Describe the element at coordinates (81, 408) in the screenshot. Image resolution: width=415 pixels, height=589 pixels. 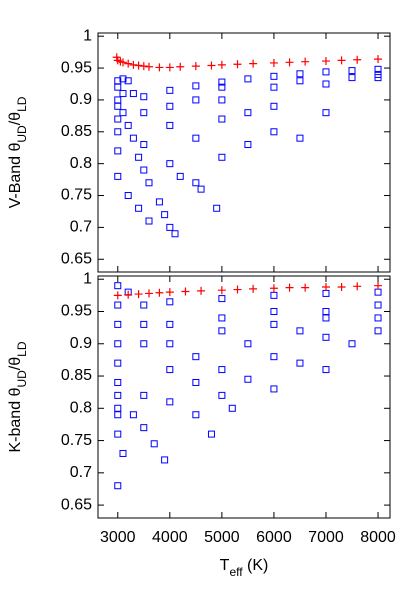
I see `y-tick-label: 0.8` at that location.